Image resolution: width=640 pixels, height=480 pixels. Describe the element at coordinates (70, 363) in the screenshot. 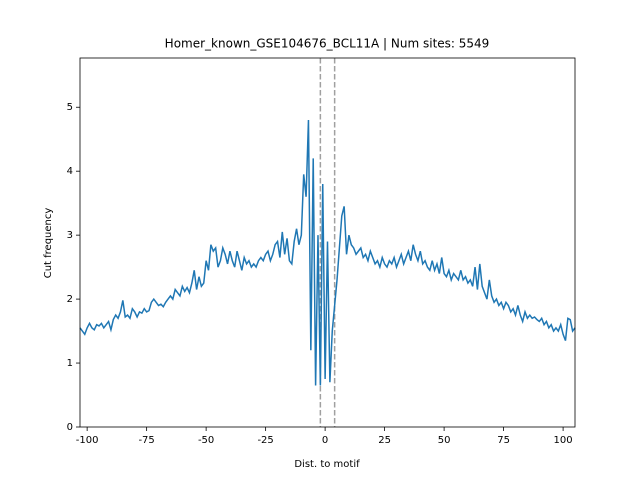

I see `y-tick-label: 1` at that location.